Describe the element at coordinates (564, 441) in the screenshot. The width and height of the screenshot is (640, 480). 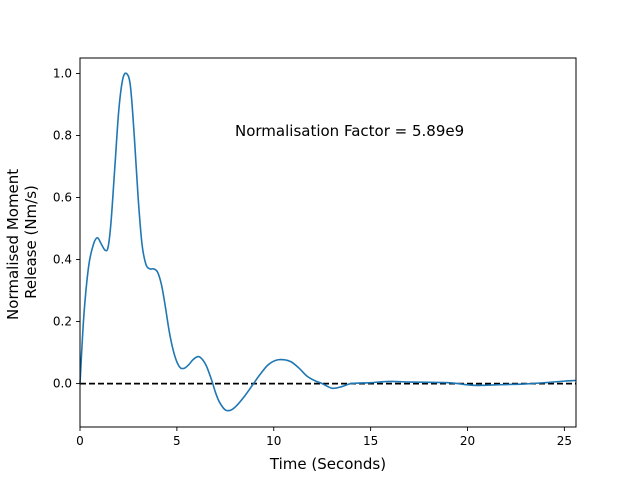
I see `x-tick-label: 25` at that location.